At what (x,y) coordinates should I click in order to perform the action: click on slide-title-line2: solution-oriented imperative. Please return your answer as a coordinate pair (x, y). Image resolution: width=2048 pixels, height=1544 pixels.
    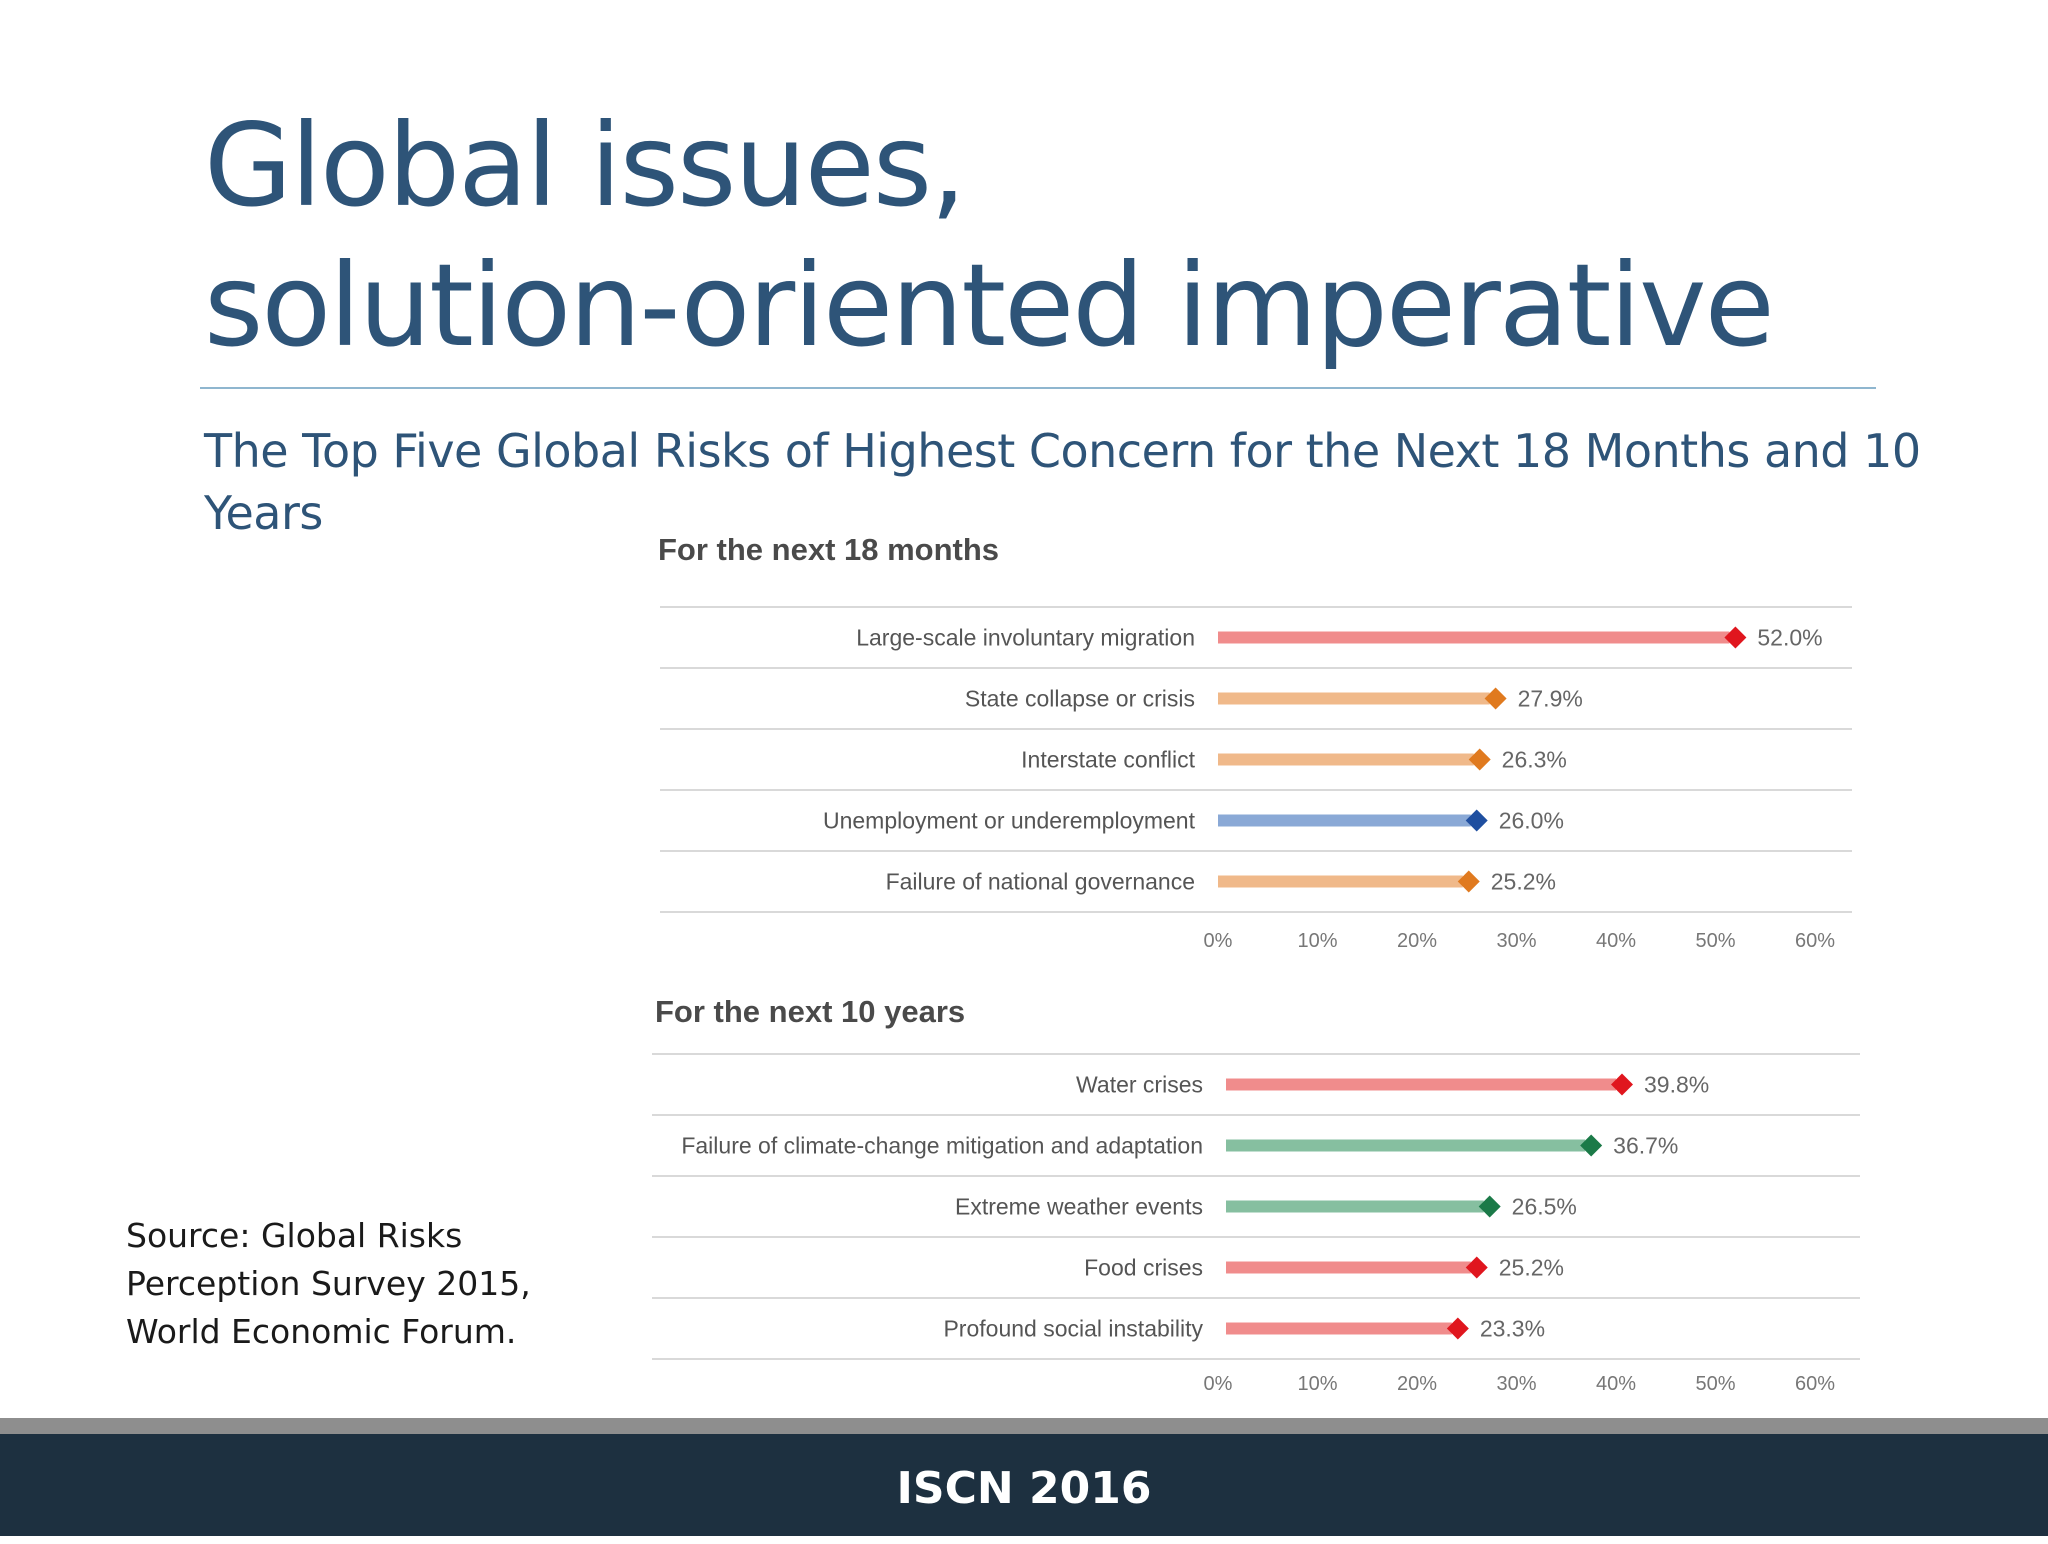
    Looking at the image, I should click on (989, 305).